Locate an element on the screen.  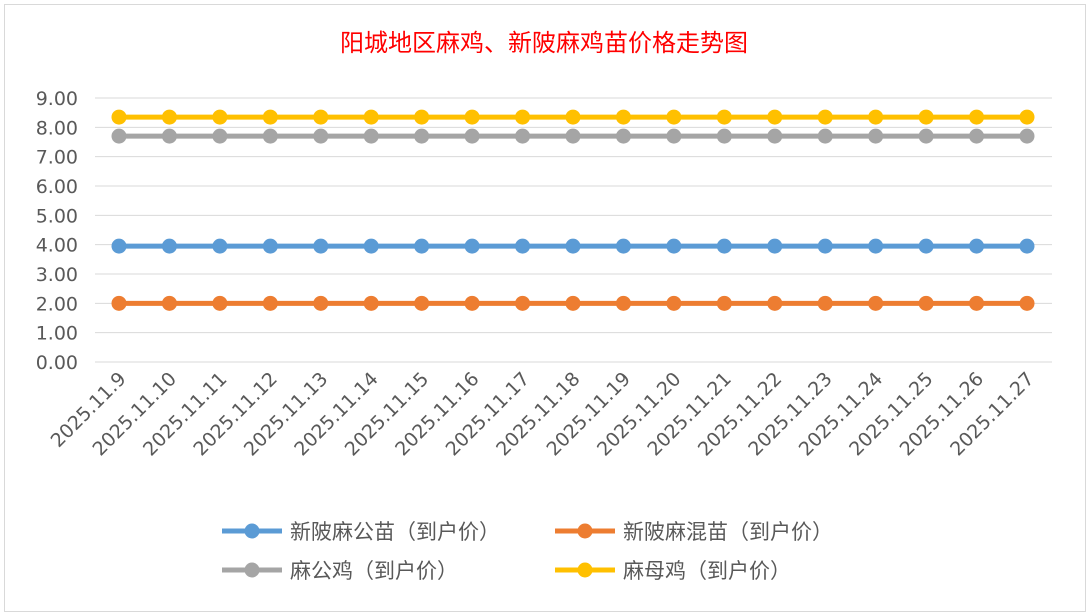
y-tick-label: 6.00 is located at coordinates (57, 187).